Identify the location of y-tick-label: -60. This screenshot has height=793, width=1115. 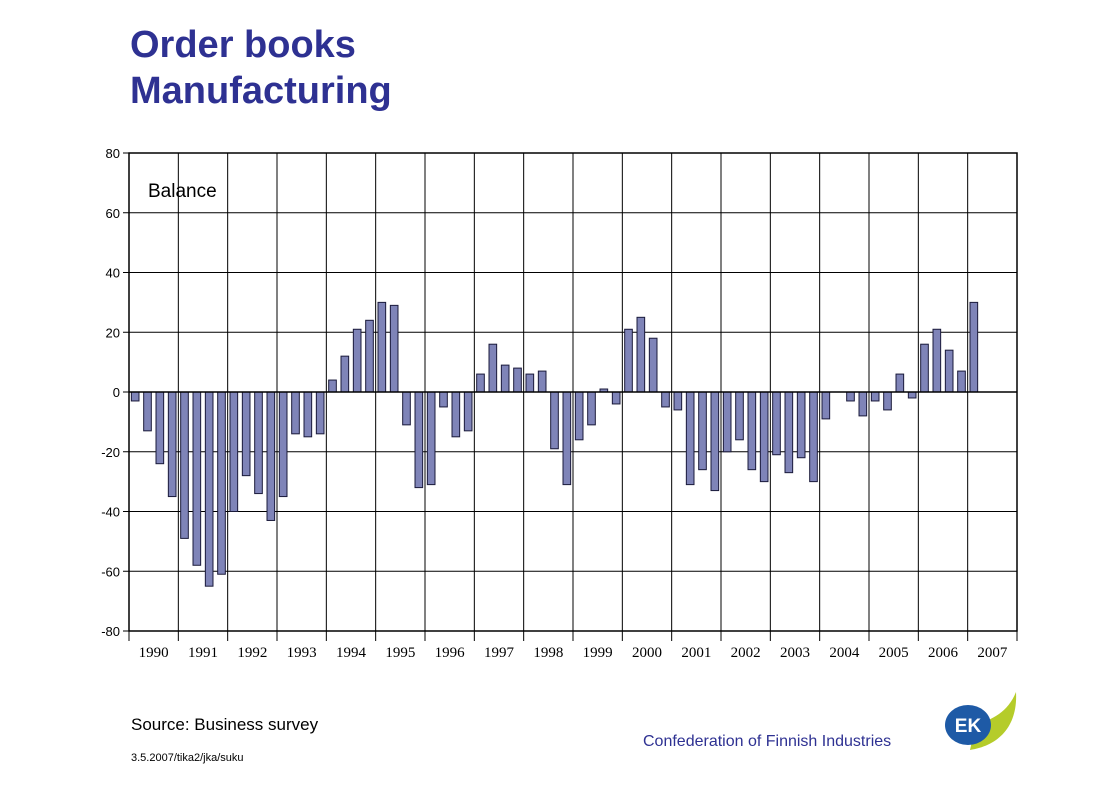
(110, 571).